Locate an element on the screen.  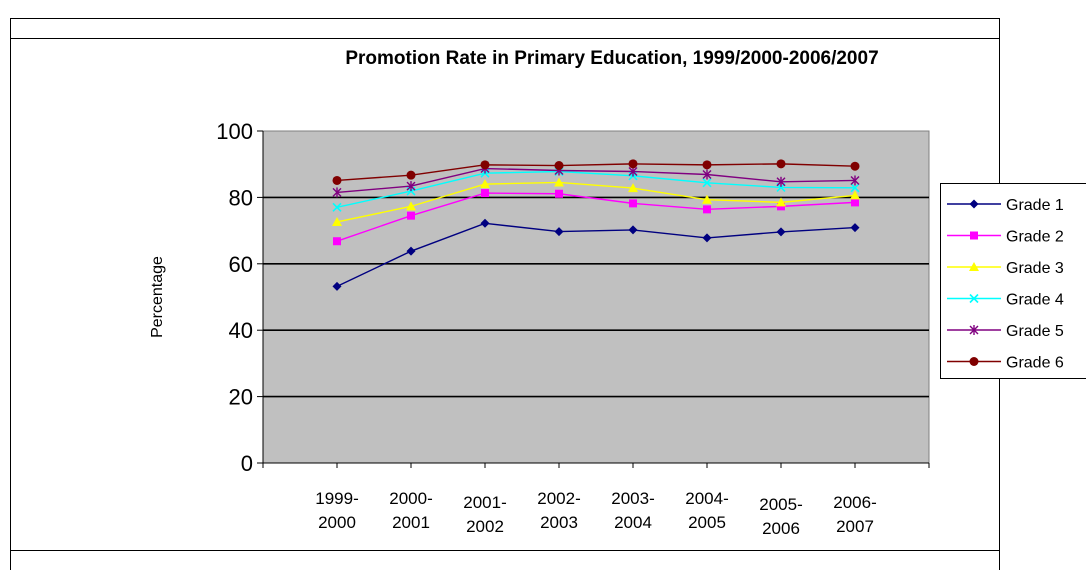
y-tick-label: 60 is located at coordinates (241, 264).